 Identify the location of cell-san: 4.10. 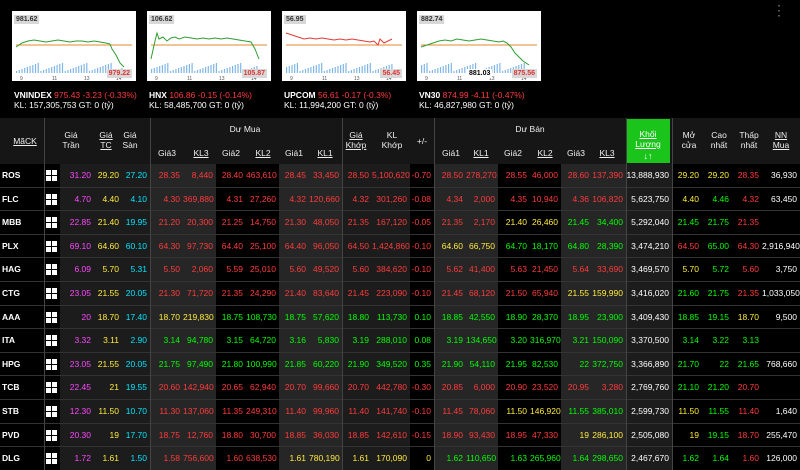
(136, 199).